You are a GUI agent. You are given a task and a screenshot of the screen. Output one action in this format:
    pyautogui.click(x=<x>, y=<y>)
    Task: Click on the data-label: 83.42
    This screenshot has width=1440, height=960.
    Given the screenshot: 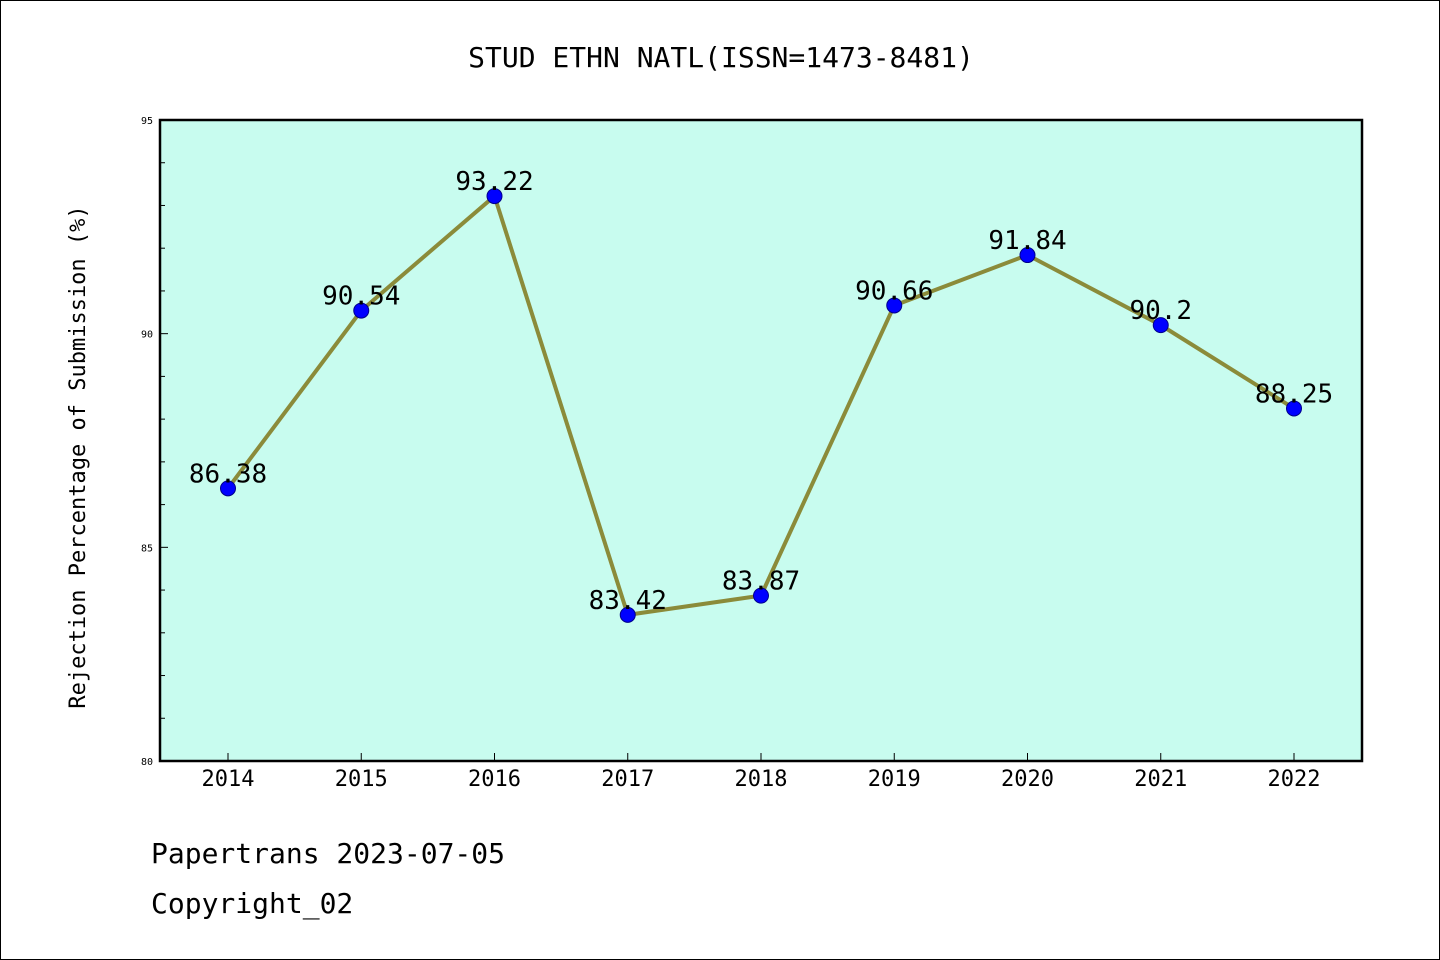 What is the action you would take?
    pyautogui.click(x=628, y=601)
    